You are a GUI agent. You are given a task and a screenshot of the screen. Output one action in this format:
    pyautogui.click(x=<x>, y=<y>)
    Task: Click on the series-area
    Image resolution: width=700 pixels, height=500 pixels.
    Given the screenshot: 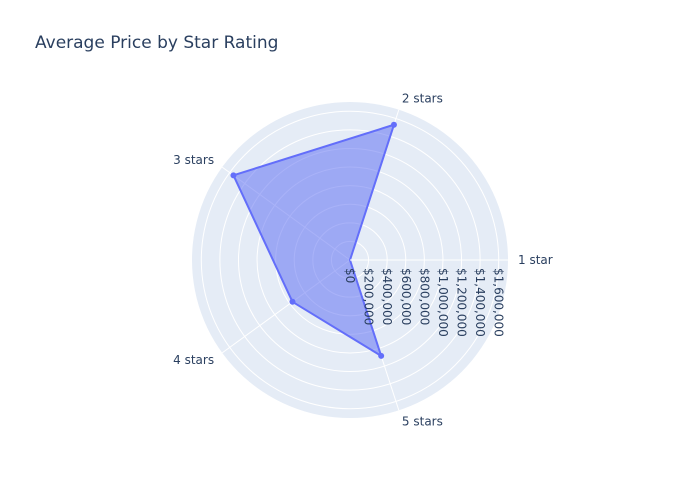 What is the action you would take?
    pyautogui.click(x=313, y=240)
    